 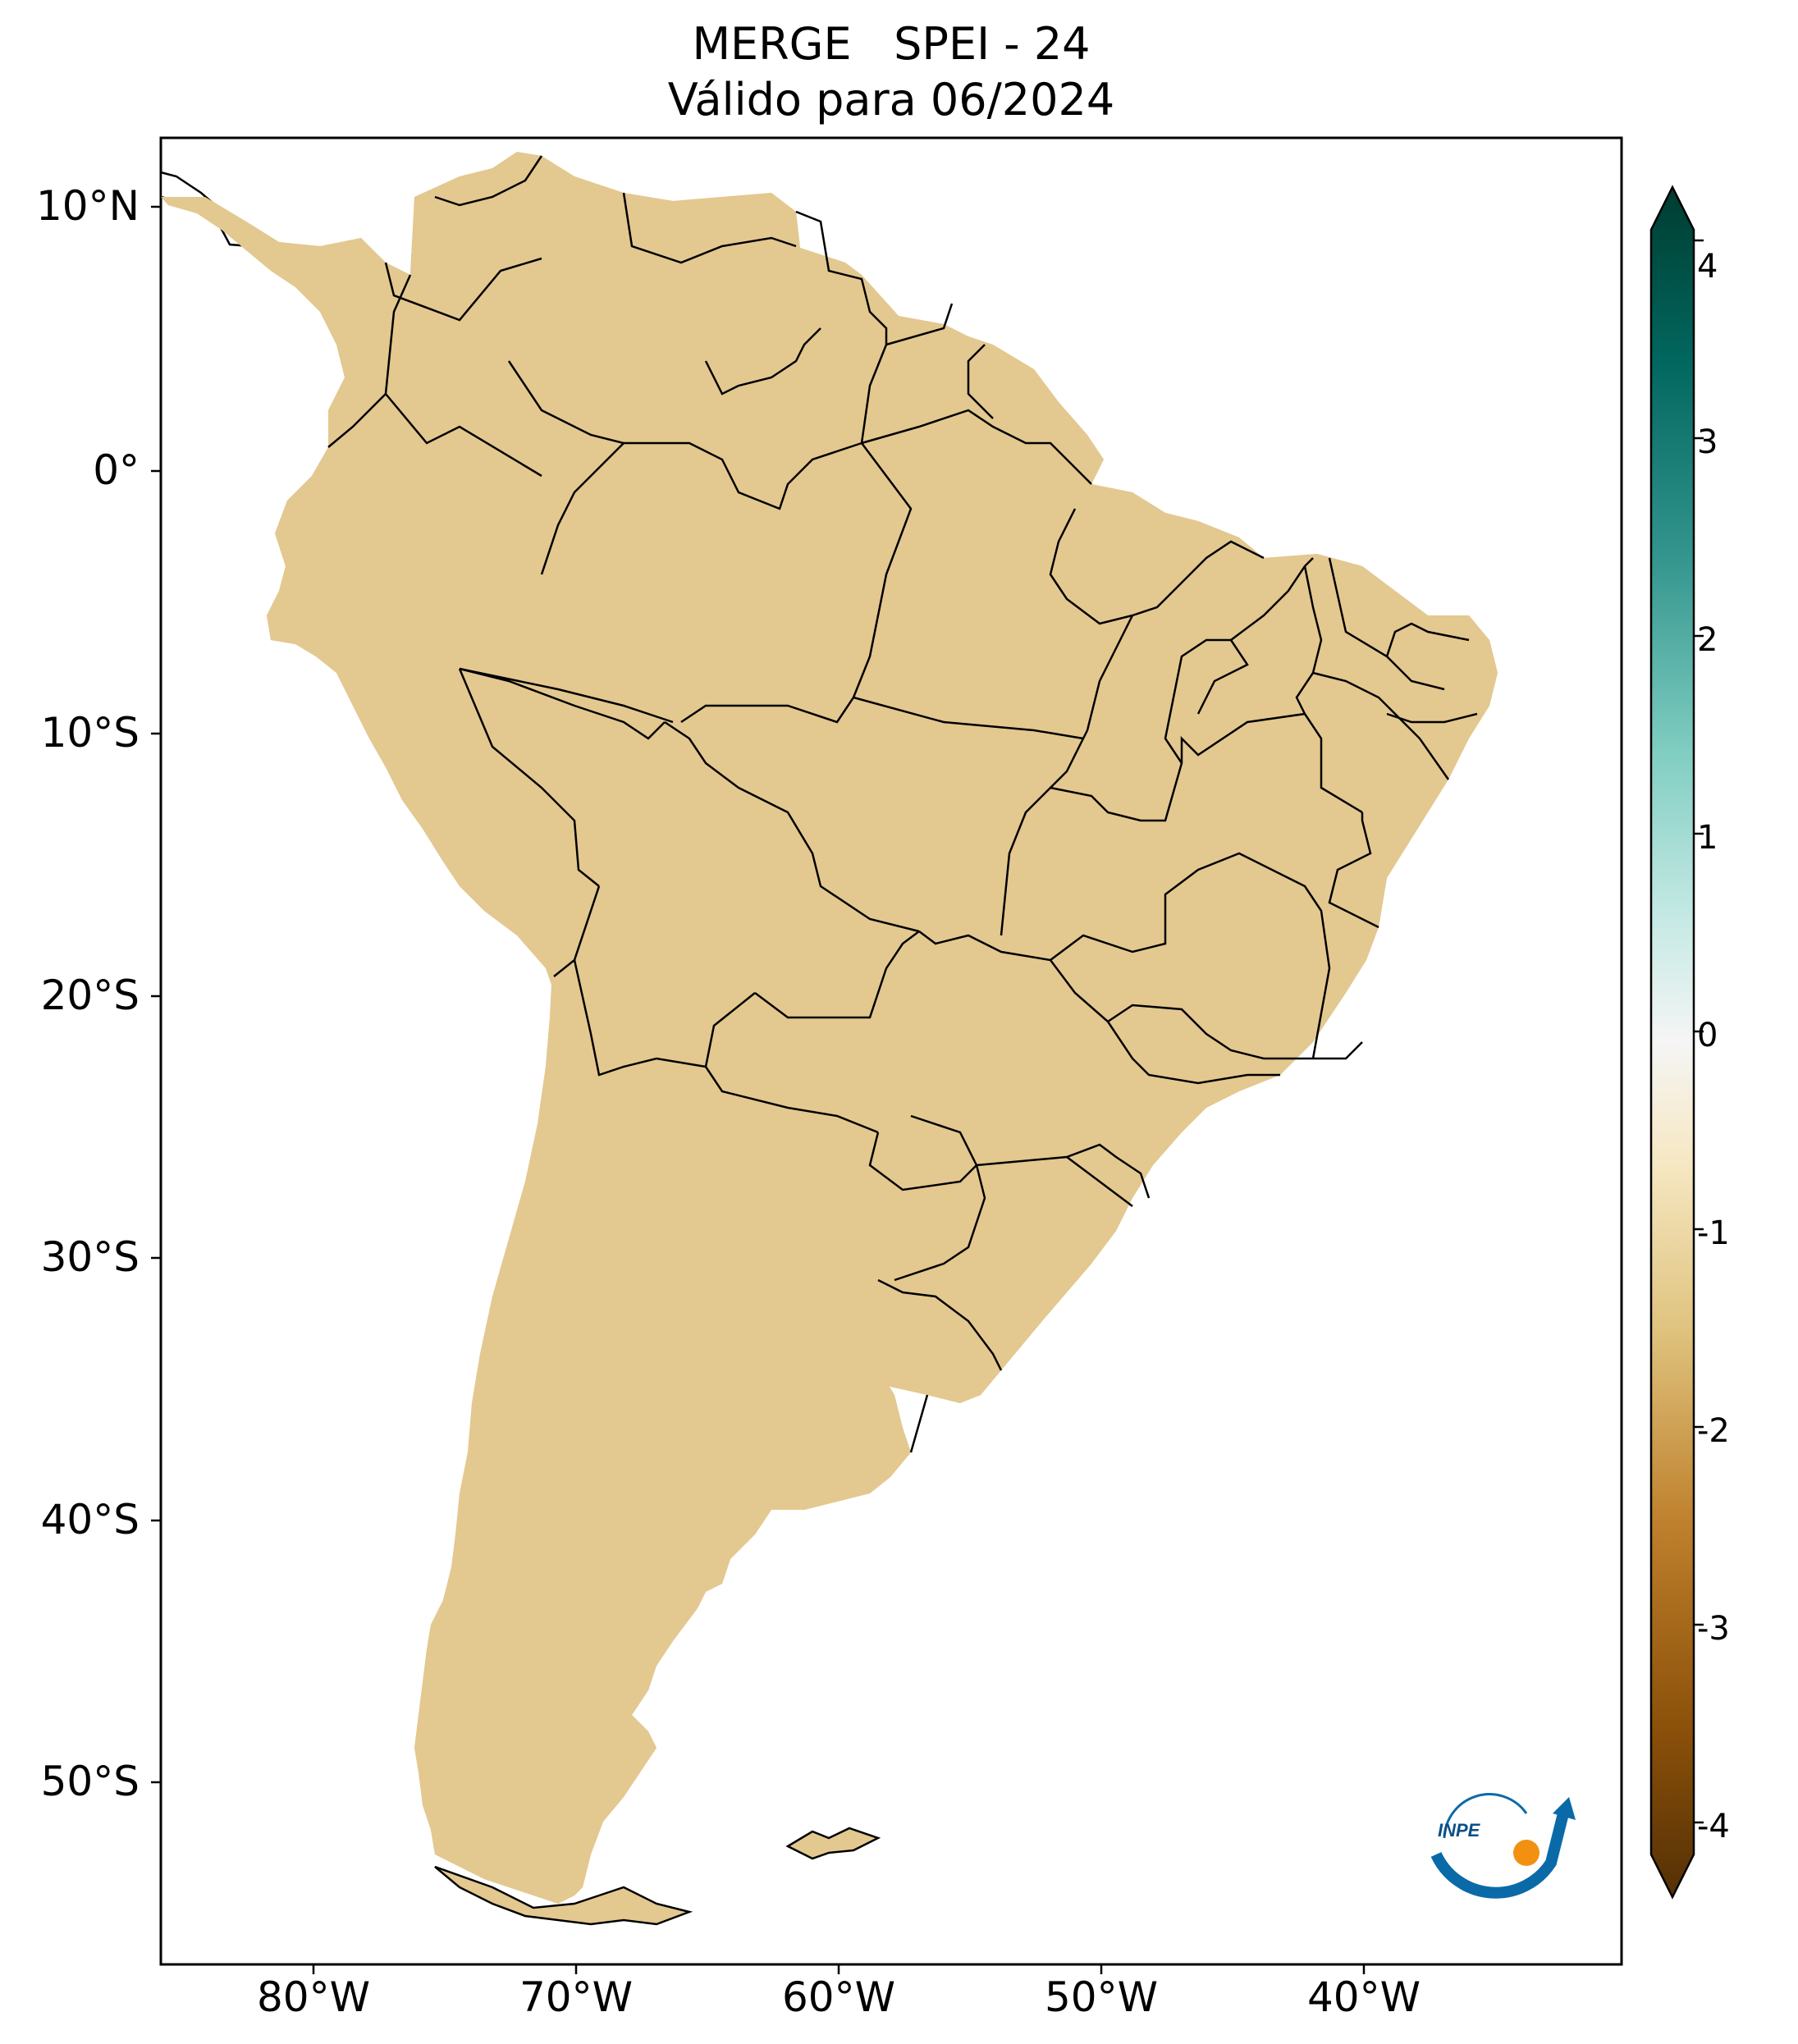 I want to click on colorbar-label-0: 0, so click(x=1707, y=1035).